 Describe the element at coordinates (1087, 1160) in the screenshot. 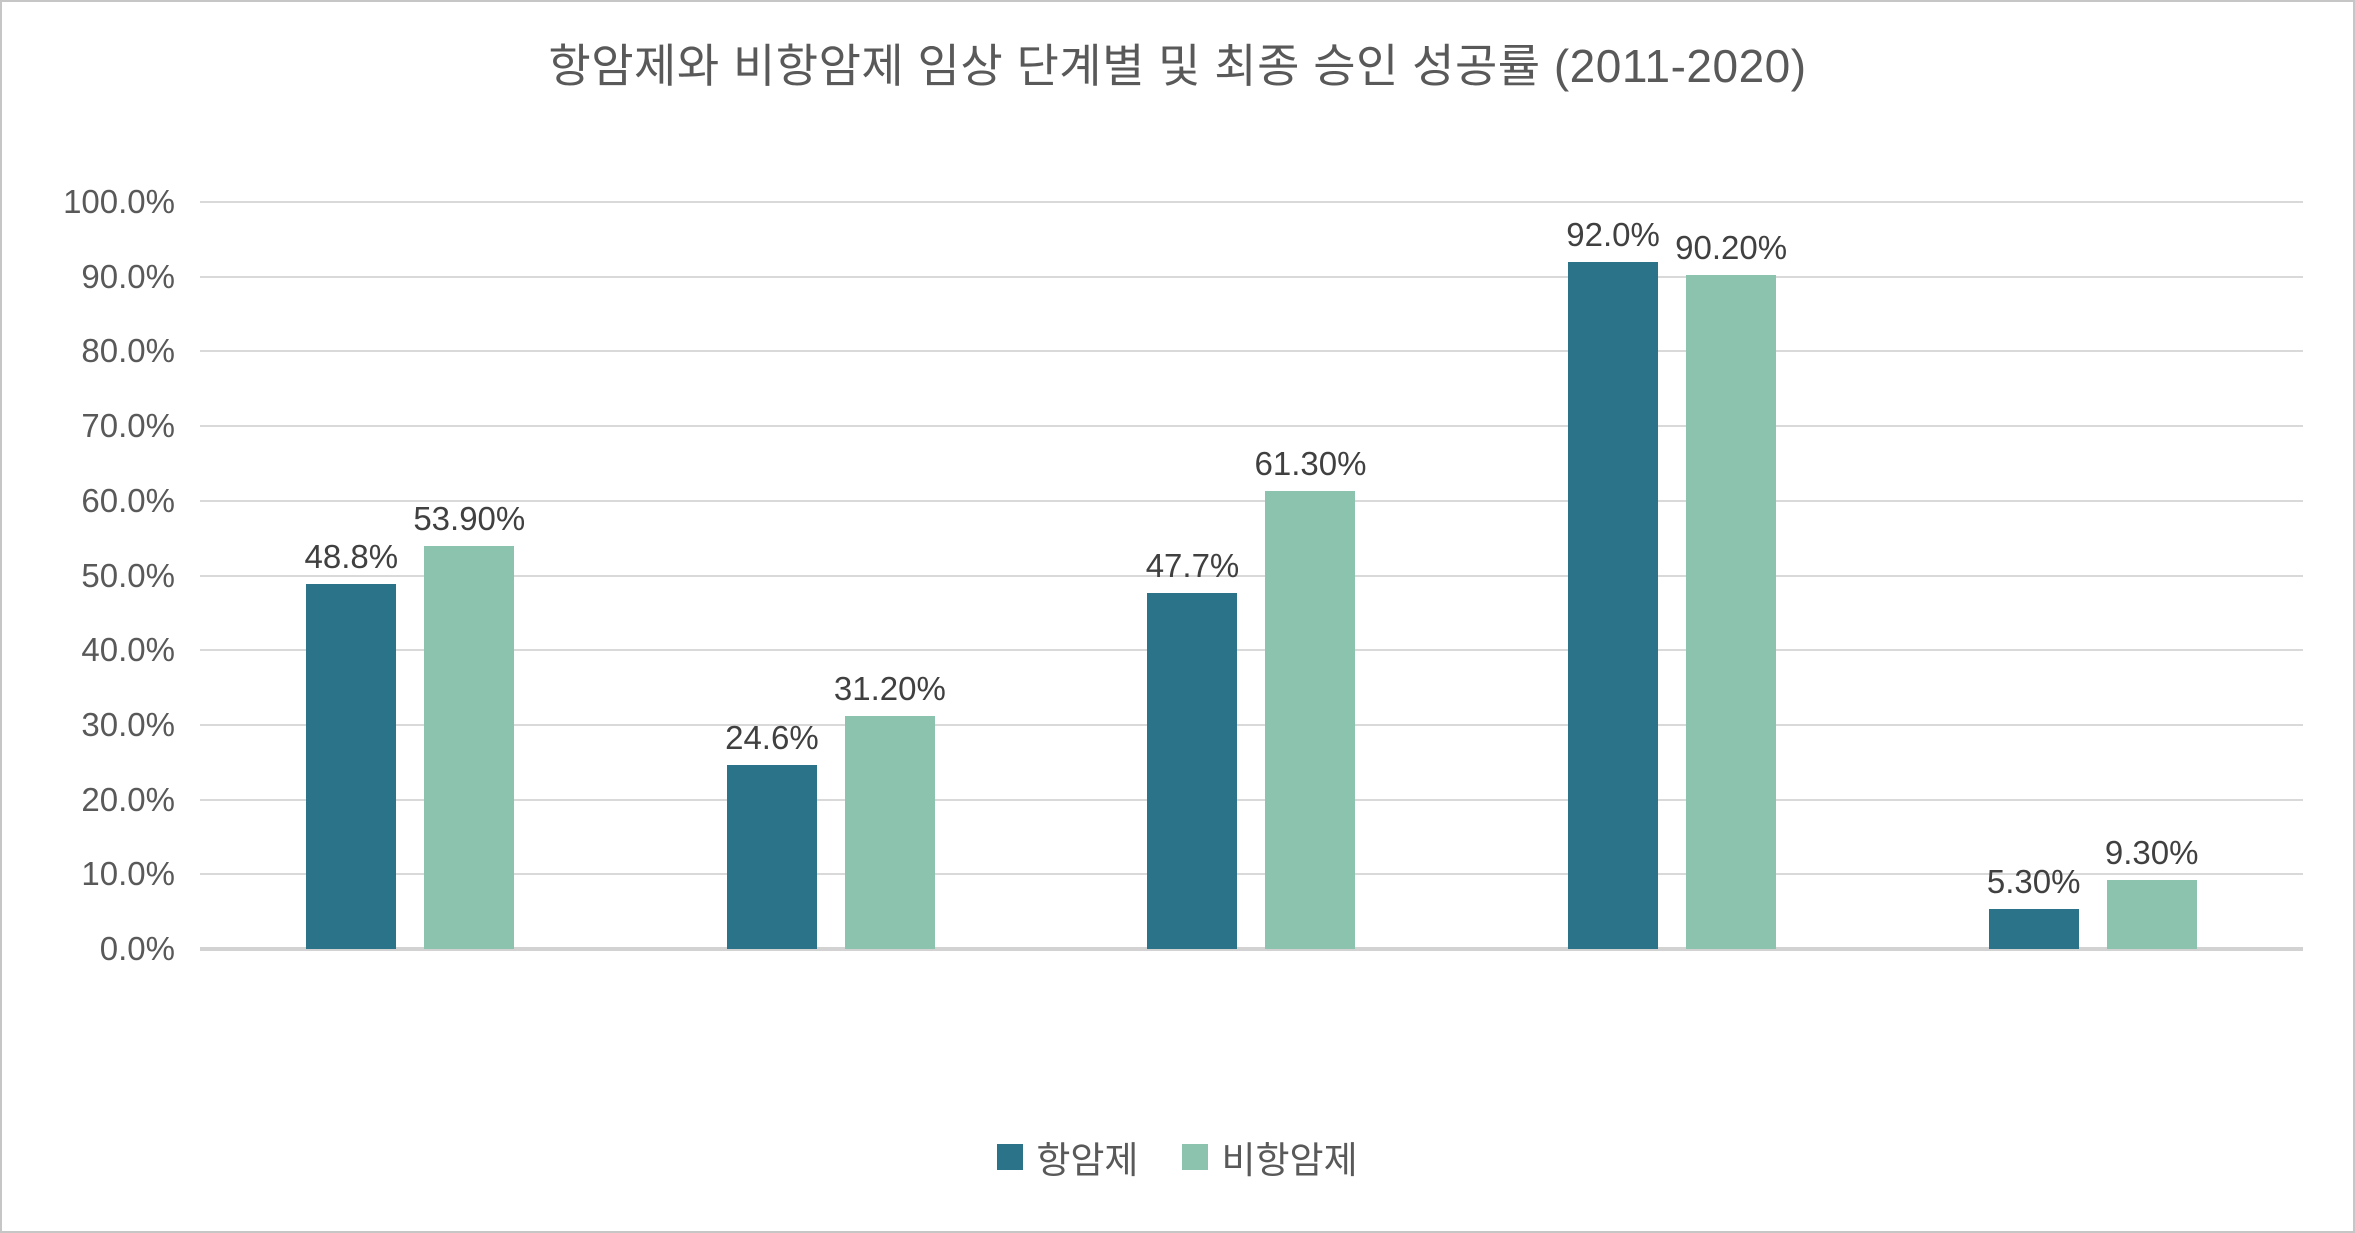

I see `legend-label: 항암제` at that location.